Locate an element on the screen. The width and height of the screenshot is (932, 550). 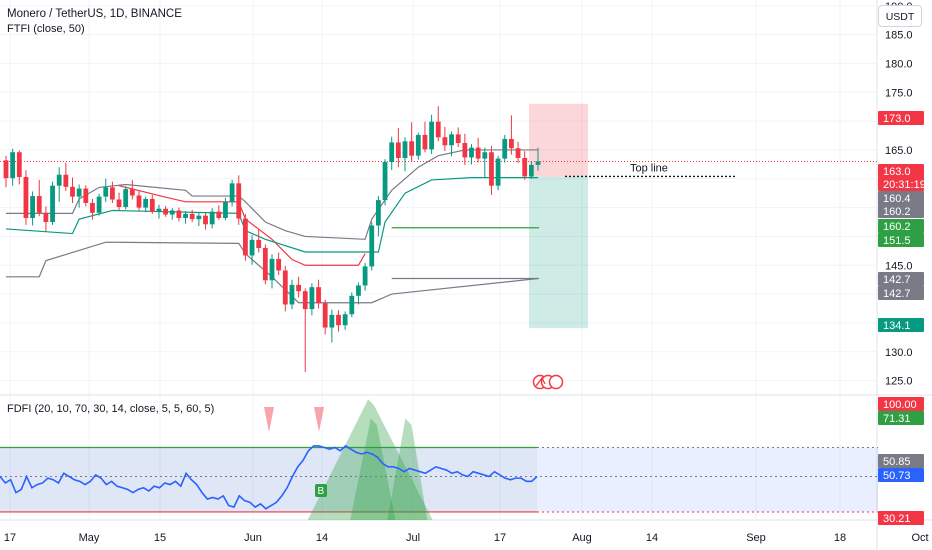
price-tag-text: 151.5 is located at coordinates (897, 241).